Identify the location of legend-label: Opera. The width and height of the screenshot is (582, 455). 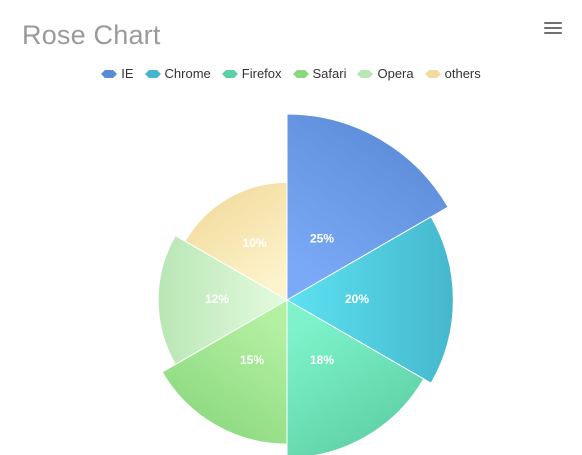
(395, 73).